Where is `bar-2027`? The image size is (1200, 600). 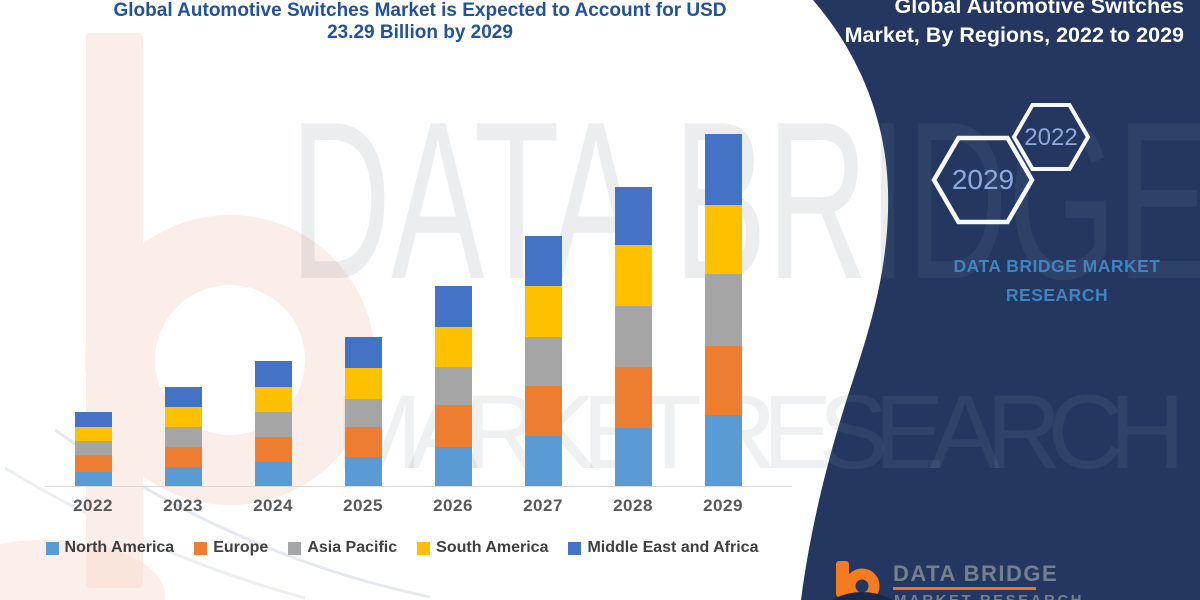 bar-2027 is located at coordinates (543, 361).